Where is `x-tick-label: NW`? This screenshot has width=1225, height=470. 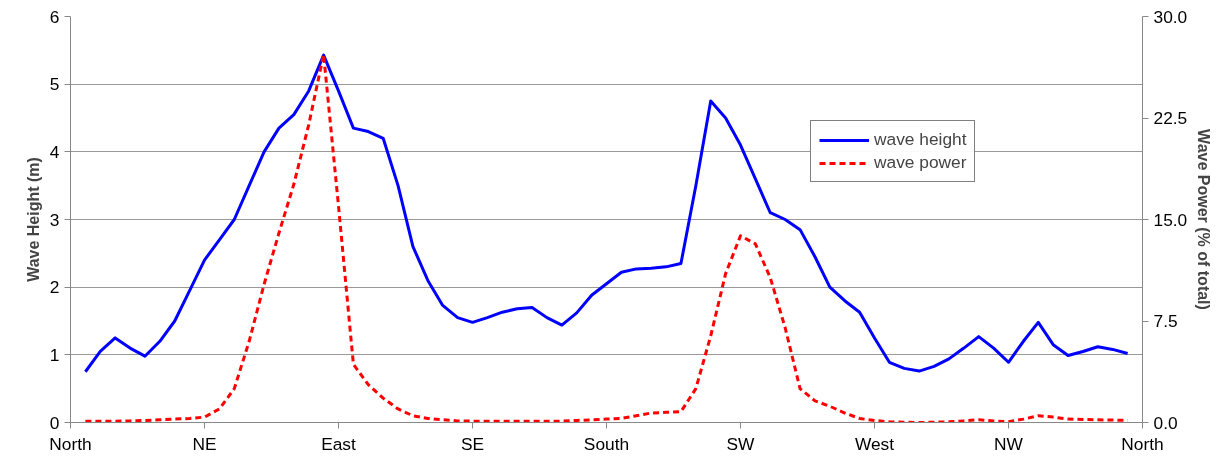 x-tick-label: NW is located at coordinates (1009, 443).